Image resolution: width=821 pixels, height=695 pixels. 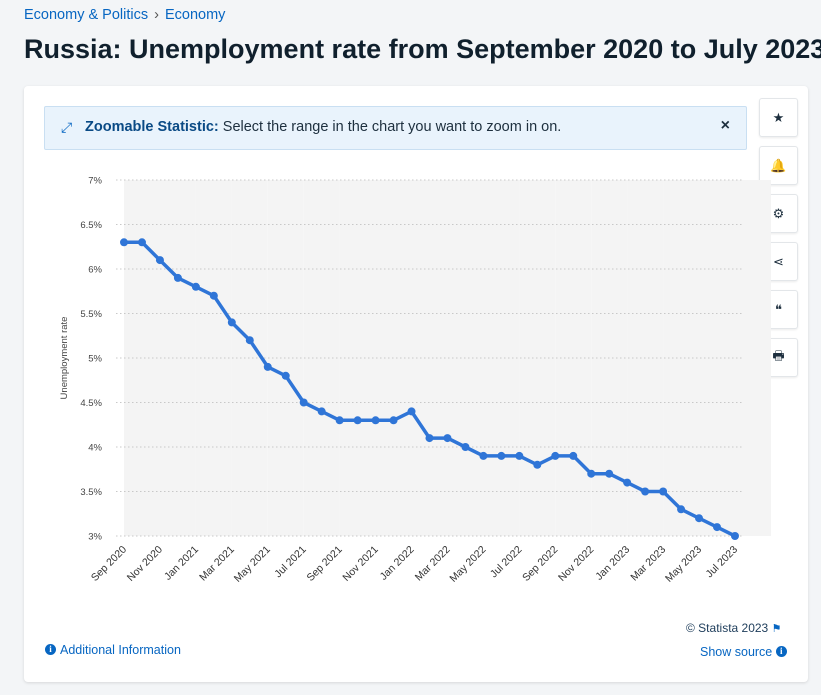 What do you see at coordinates (433, 564) in the screenshot?
I see `x-tick-label: Mar 2022` at bounding box center [433, 564].